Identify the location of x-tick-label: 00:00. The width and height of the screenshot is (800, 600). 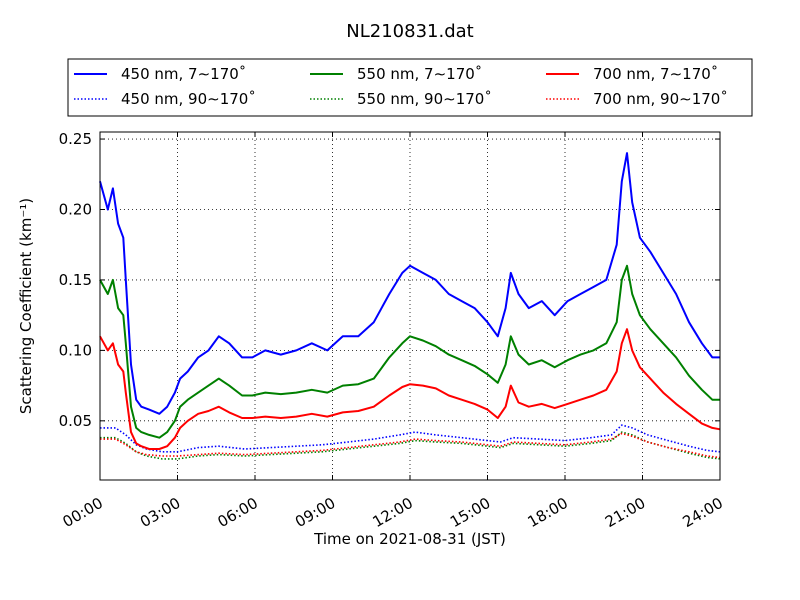
(83, 512).